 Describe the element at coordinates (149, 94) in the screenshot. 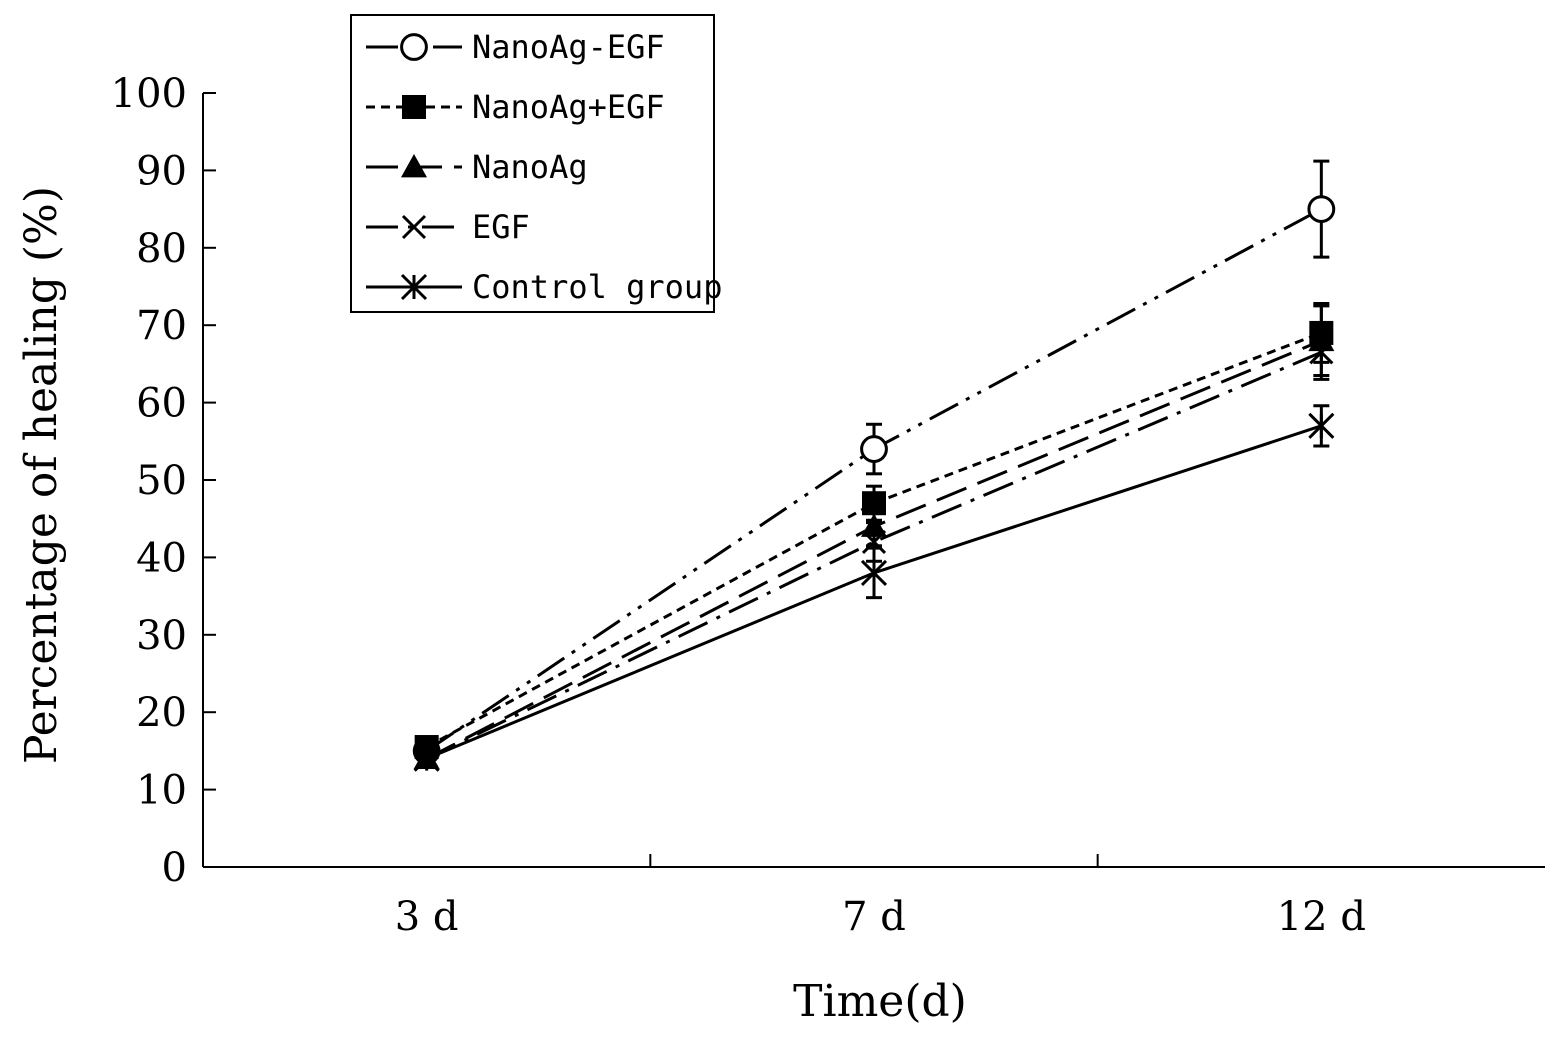

I see `y-tick-label: 100` at that location.